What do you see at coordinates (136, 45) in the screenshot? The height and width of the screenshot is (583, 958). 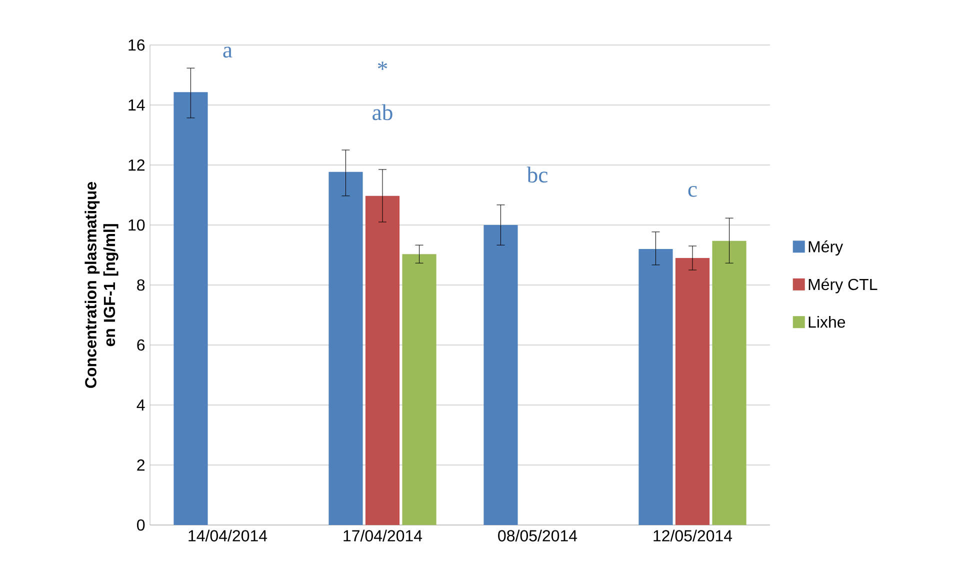 I see `y-tick-label: 16` at bounding box center [136, 45].